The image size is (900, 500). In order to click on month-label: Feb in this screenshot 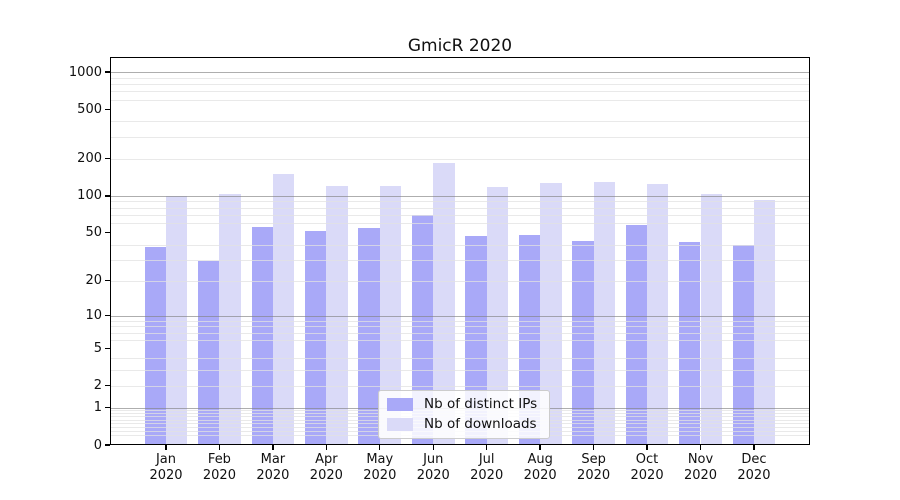, I will do `click(219, 459)`.